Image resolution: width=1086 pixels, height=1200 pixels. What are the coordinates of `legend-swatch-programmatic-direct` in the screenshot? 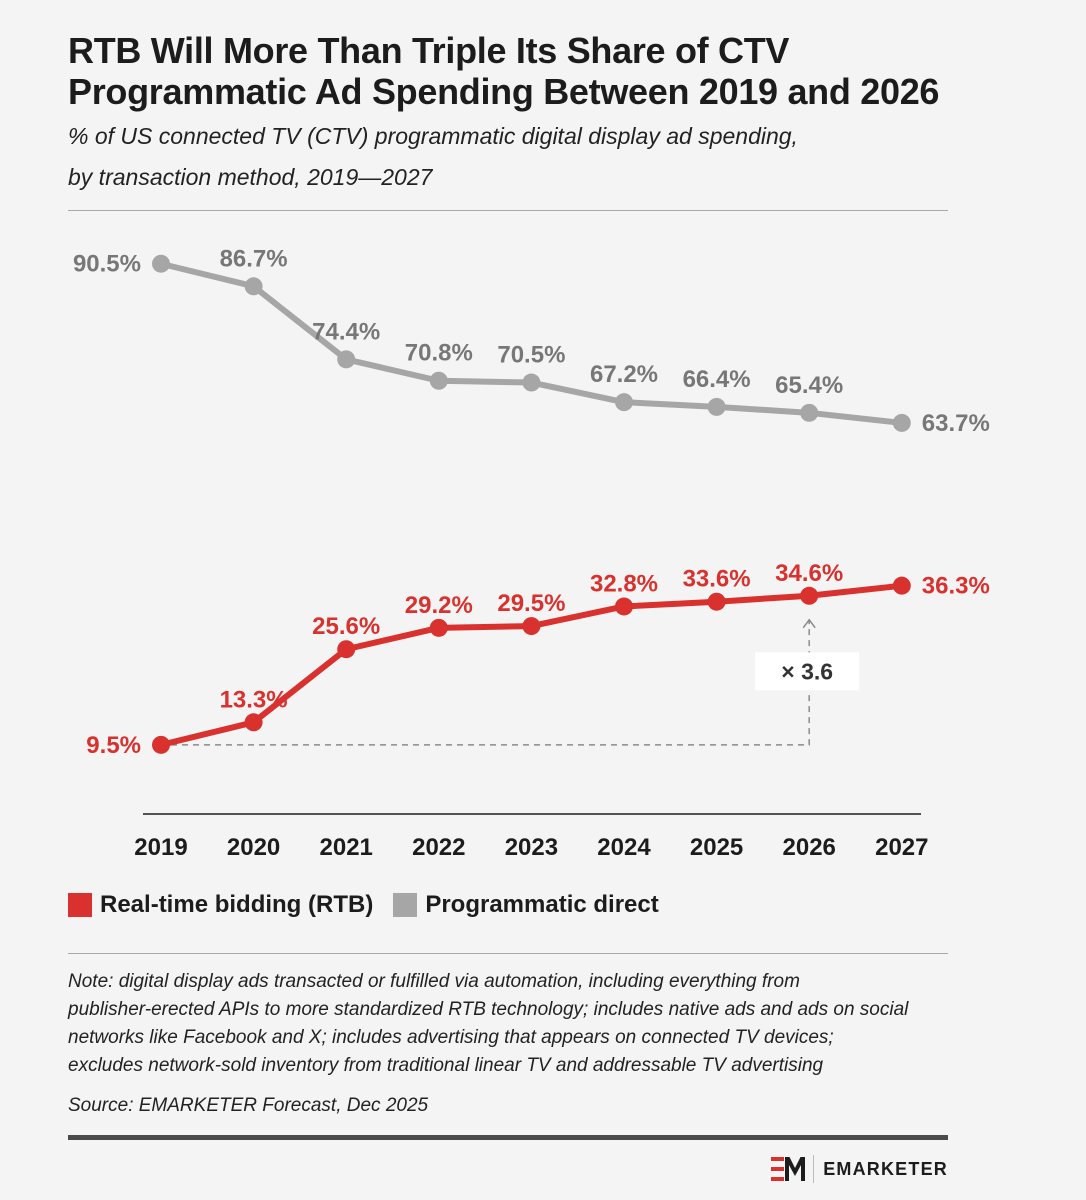 It's located at (405, 905).